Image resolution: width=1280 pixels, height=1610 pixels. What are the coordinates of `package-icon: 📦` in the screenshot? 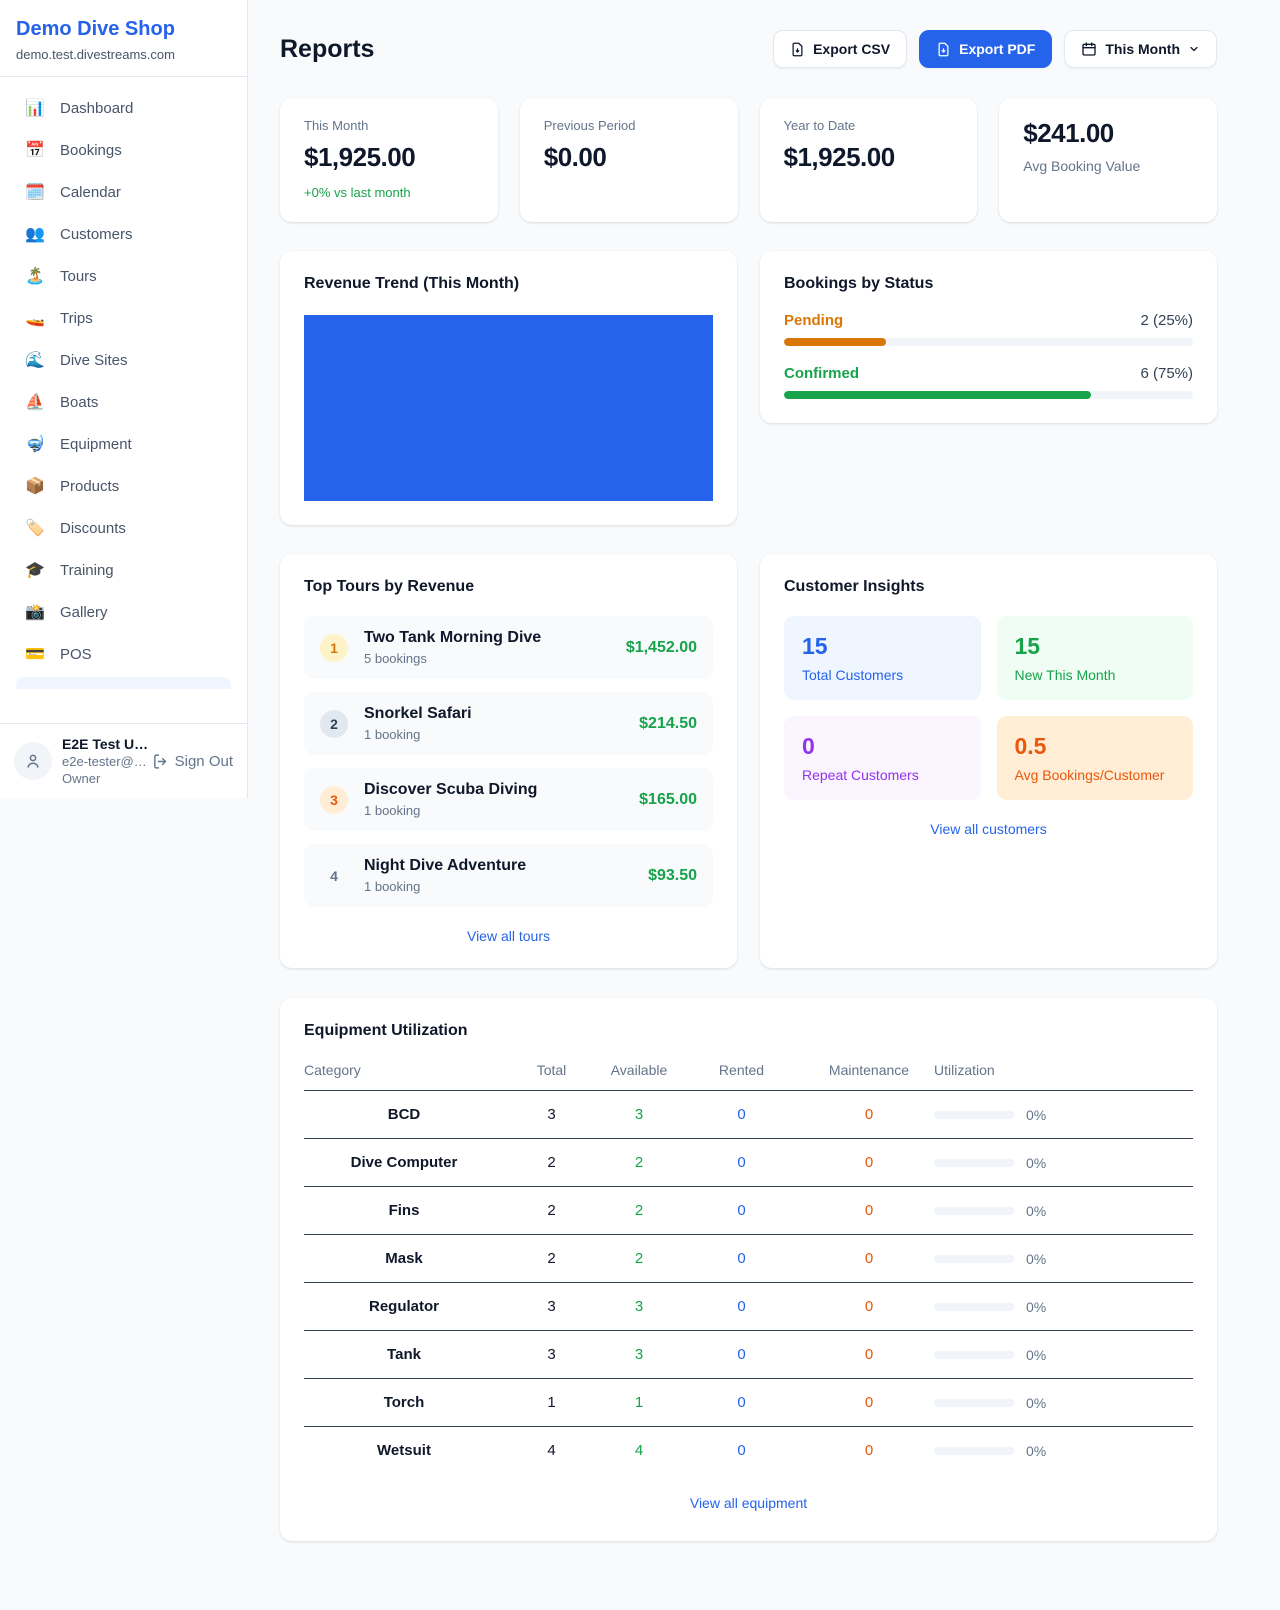 It's located at (35, 486).